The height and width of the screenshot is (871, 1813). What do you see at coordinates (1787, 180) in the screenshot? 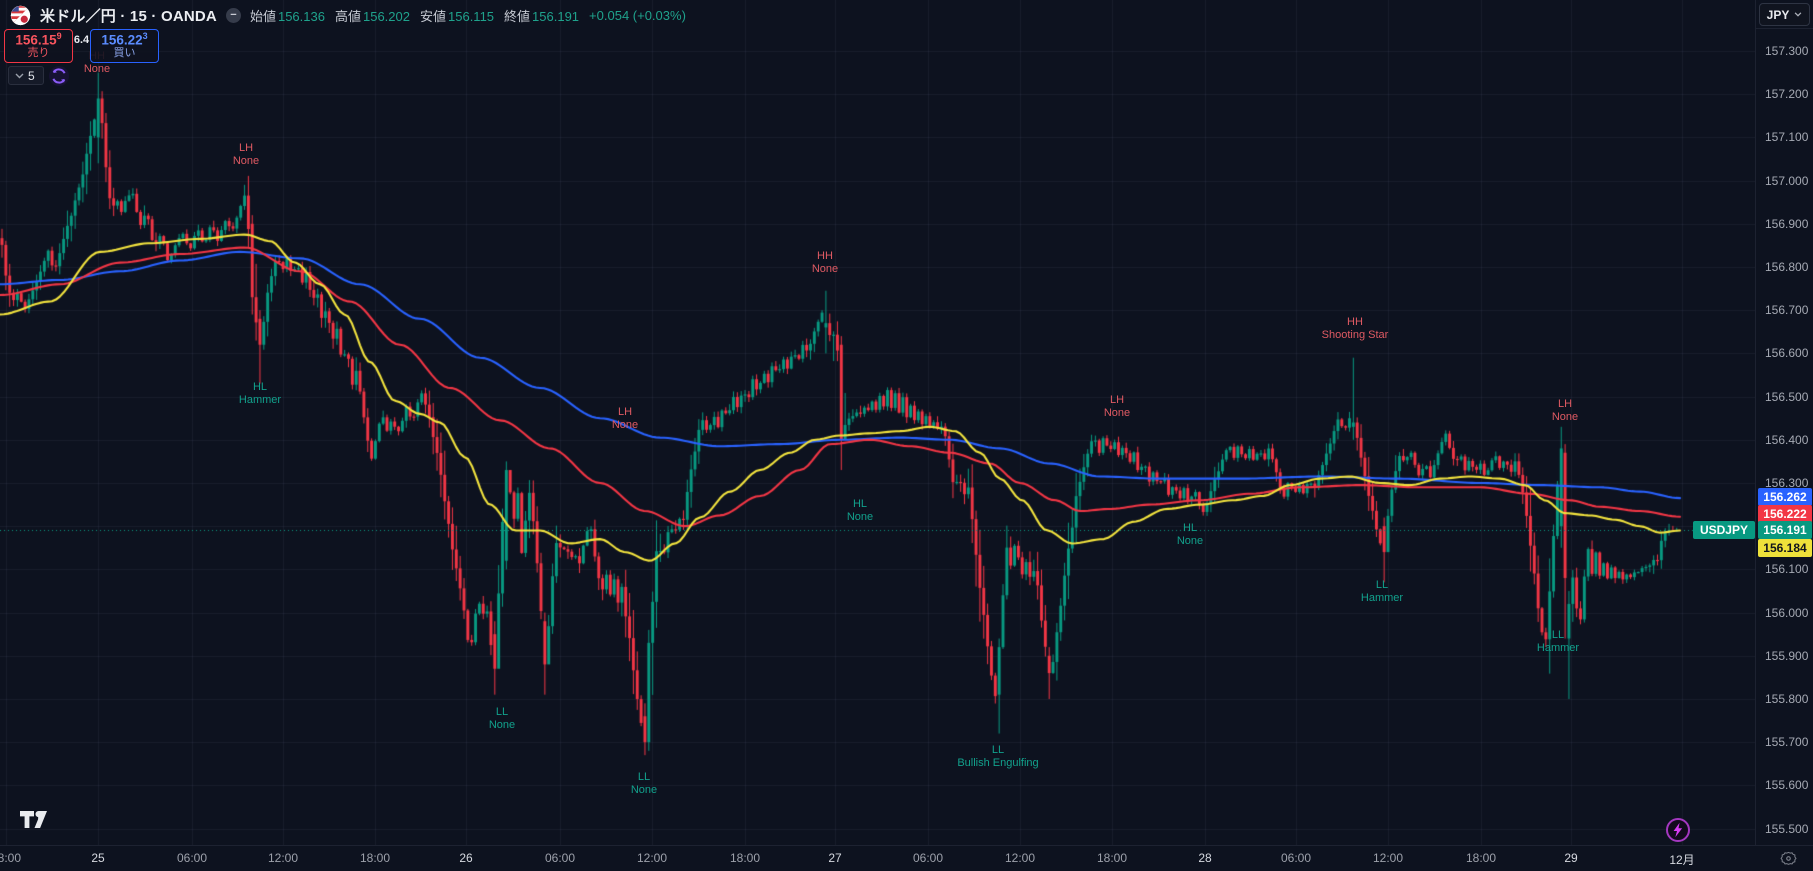
I see `price-tick: 157.000` at bounding box center [1787, 180].